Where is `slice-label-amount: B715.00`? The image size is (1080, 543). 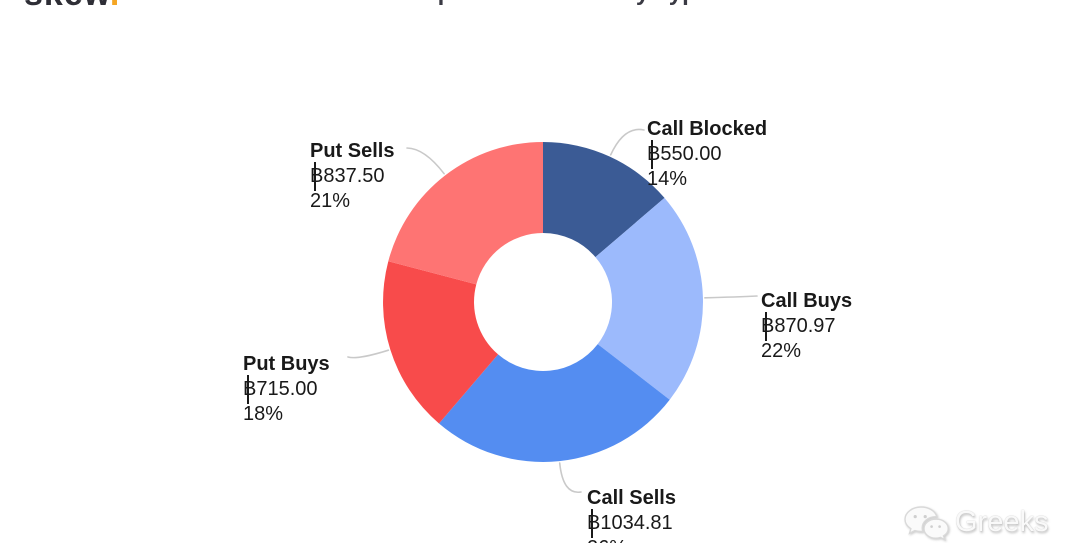
slice-label-amount: B715.00 is located at coordinates (280, 389).